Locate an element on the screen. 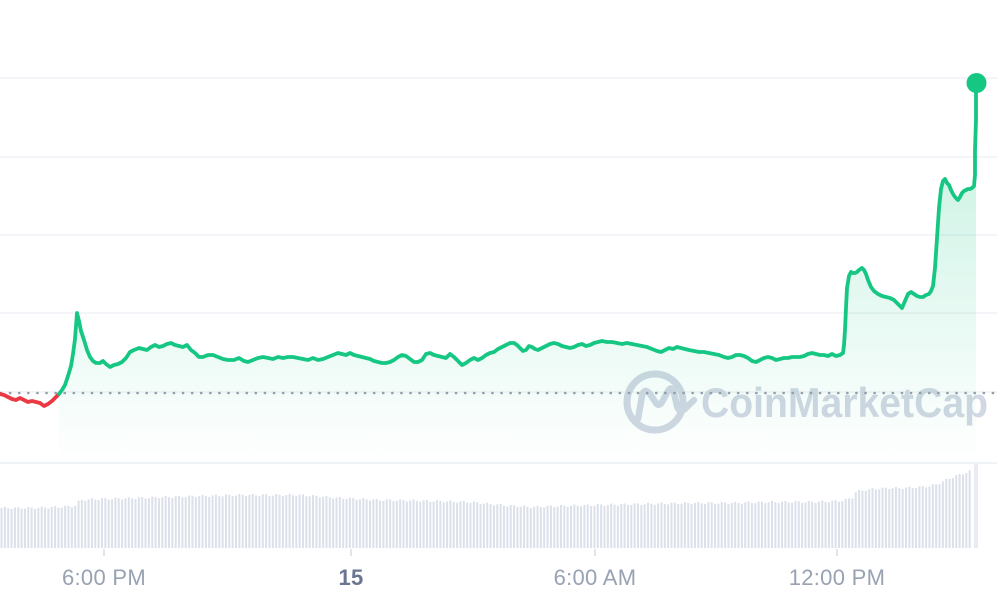  price-line-down is located at coordinates (30, 400).